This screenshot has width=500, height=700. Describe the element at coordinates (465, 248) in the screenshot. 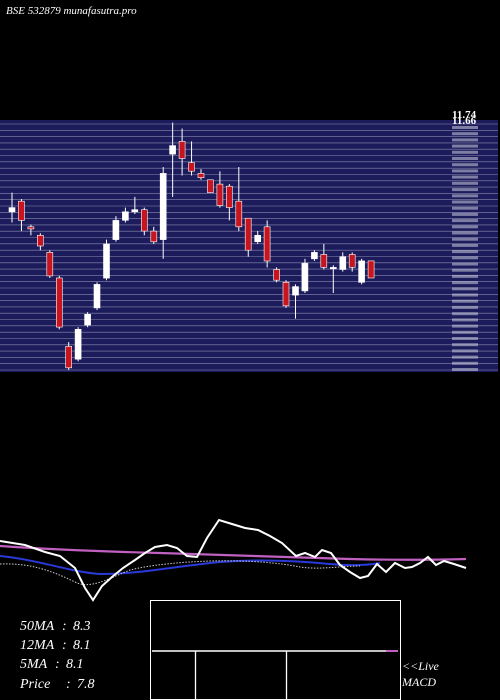

I see `price-axis-ticks` at that location.